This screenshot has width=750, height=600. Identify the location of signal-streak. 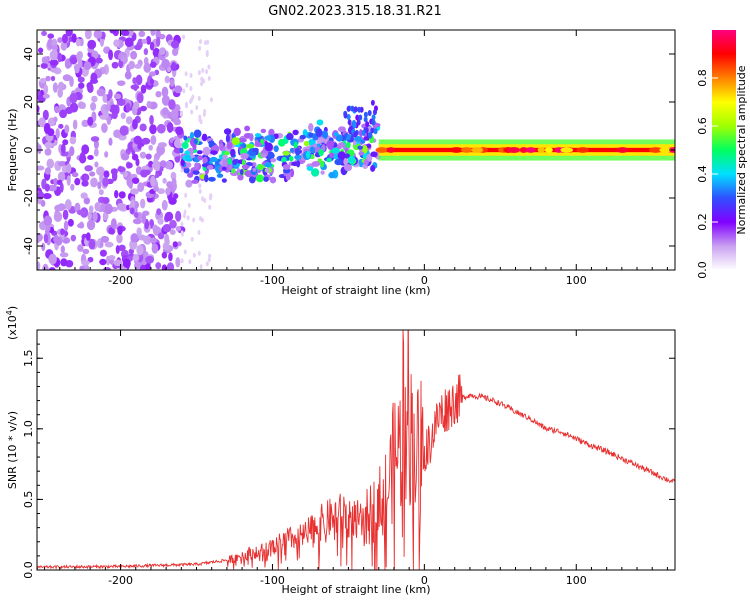
(372, 130).